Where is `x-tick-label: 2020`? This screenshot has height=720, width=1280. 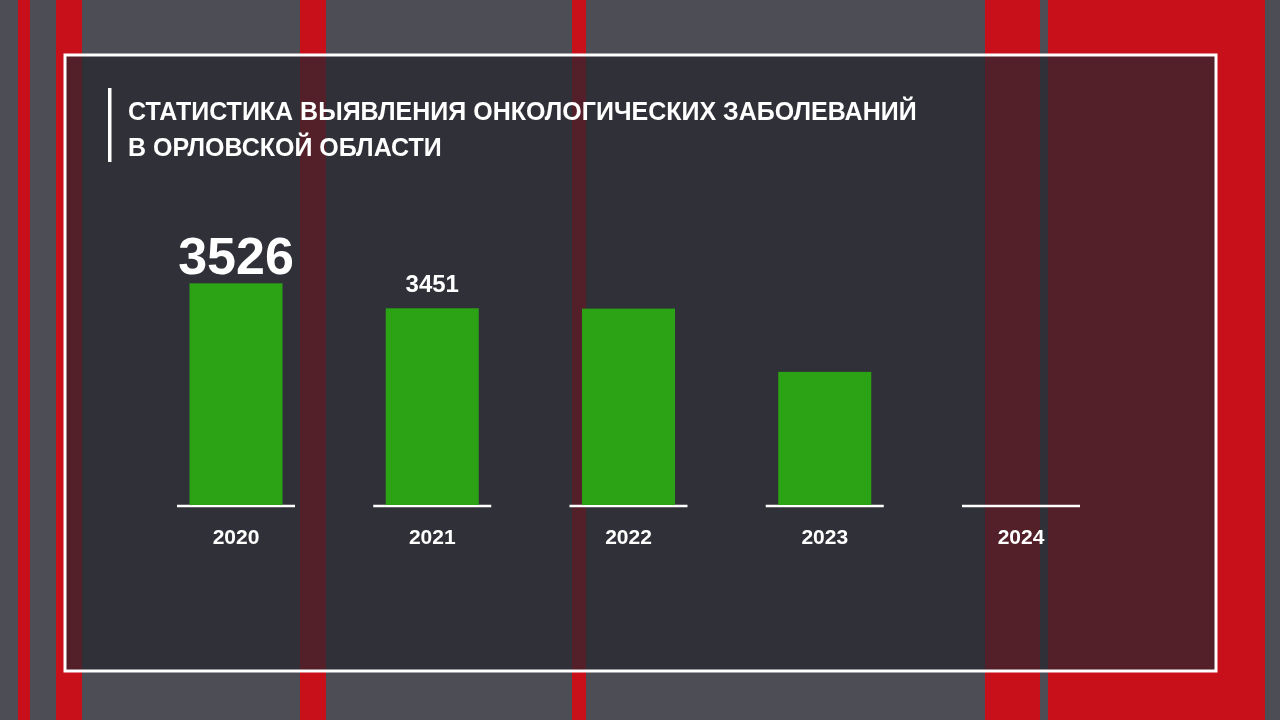
x-tick-label: 2020 is located at coordinates (236, 536).